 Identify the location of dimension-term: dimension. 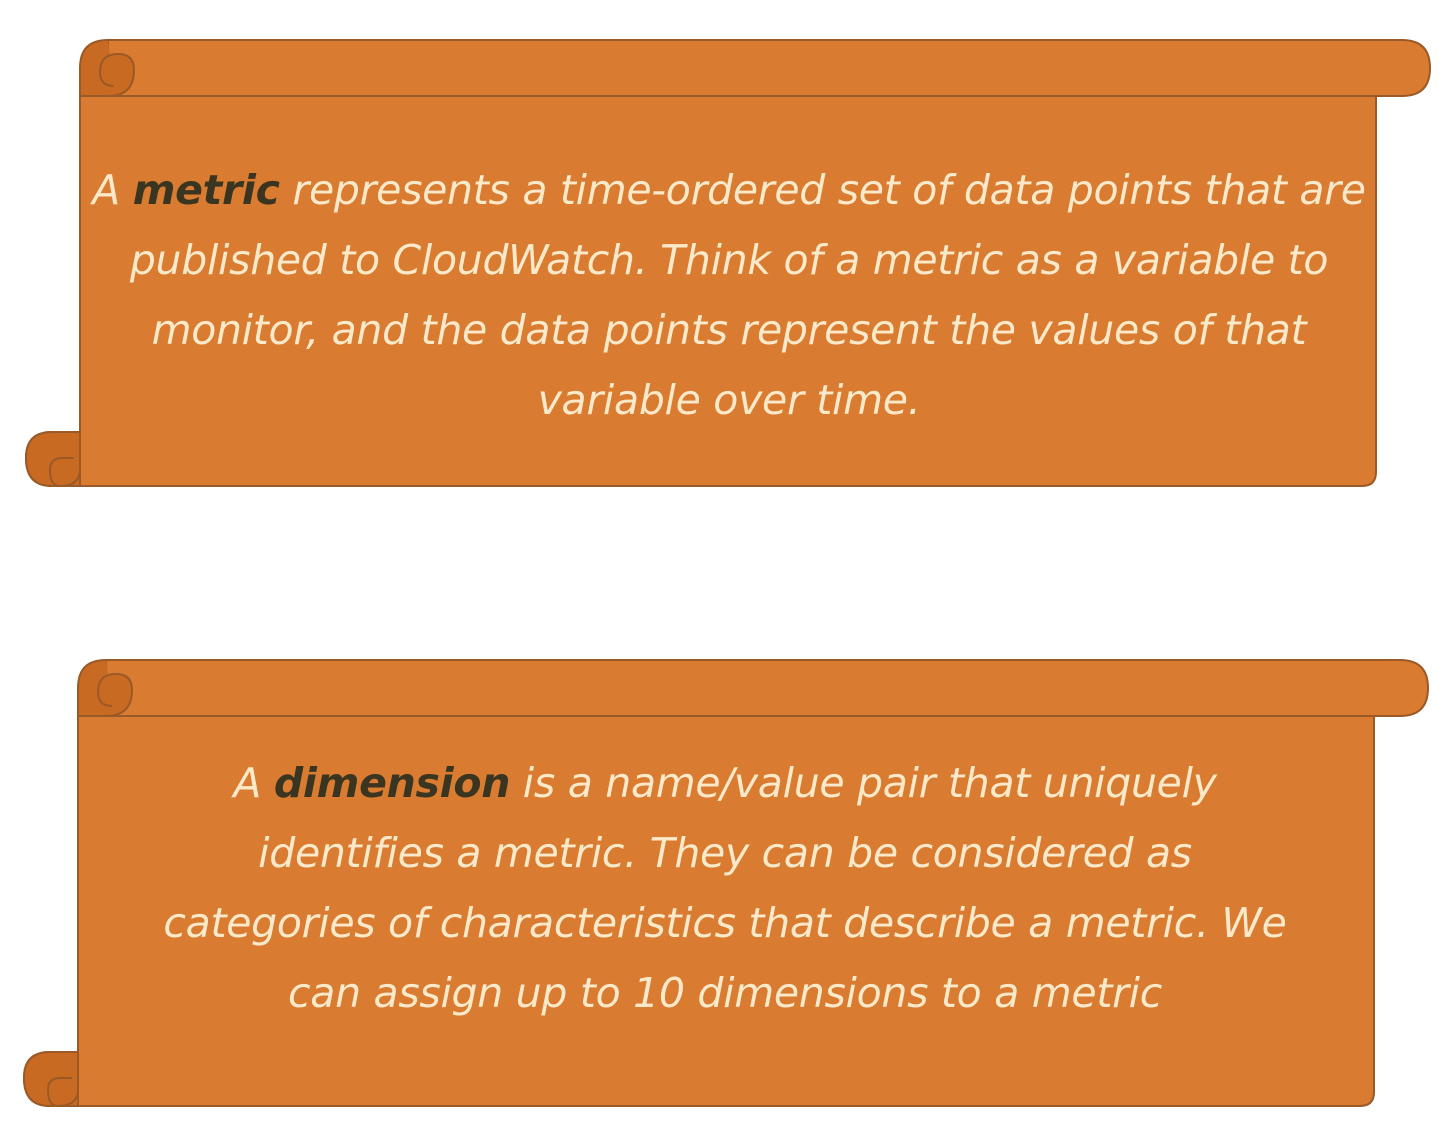
(392, 783).